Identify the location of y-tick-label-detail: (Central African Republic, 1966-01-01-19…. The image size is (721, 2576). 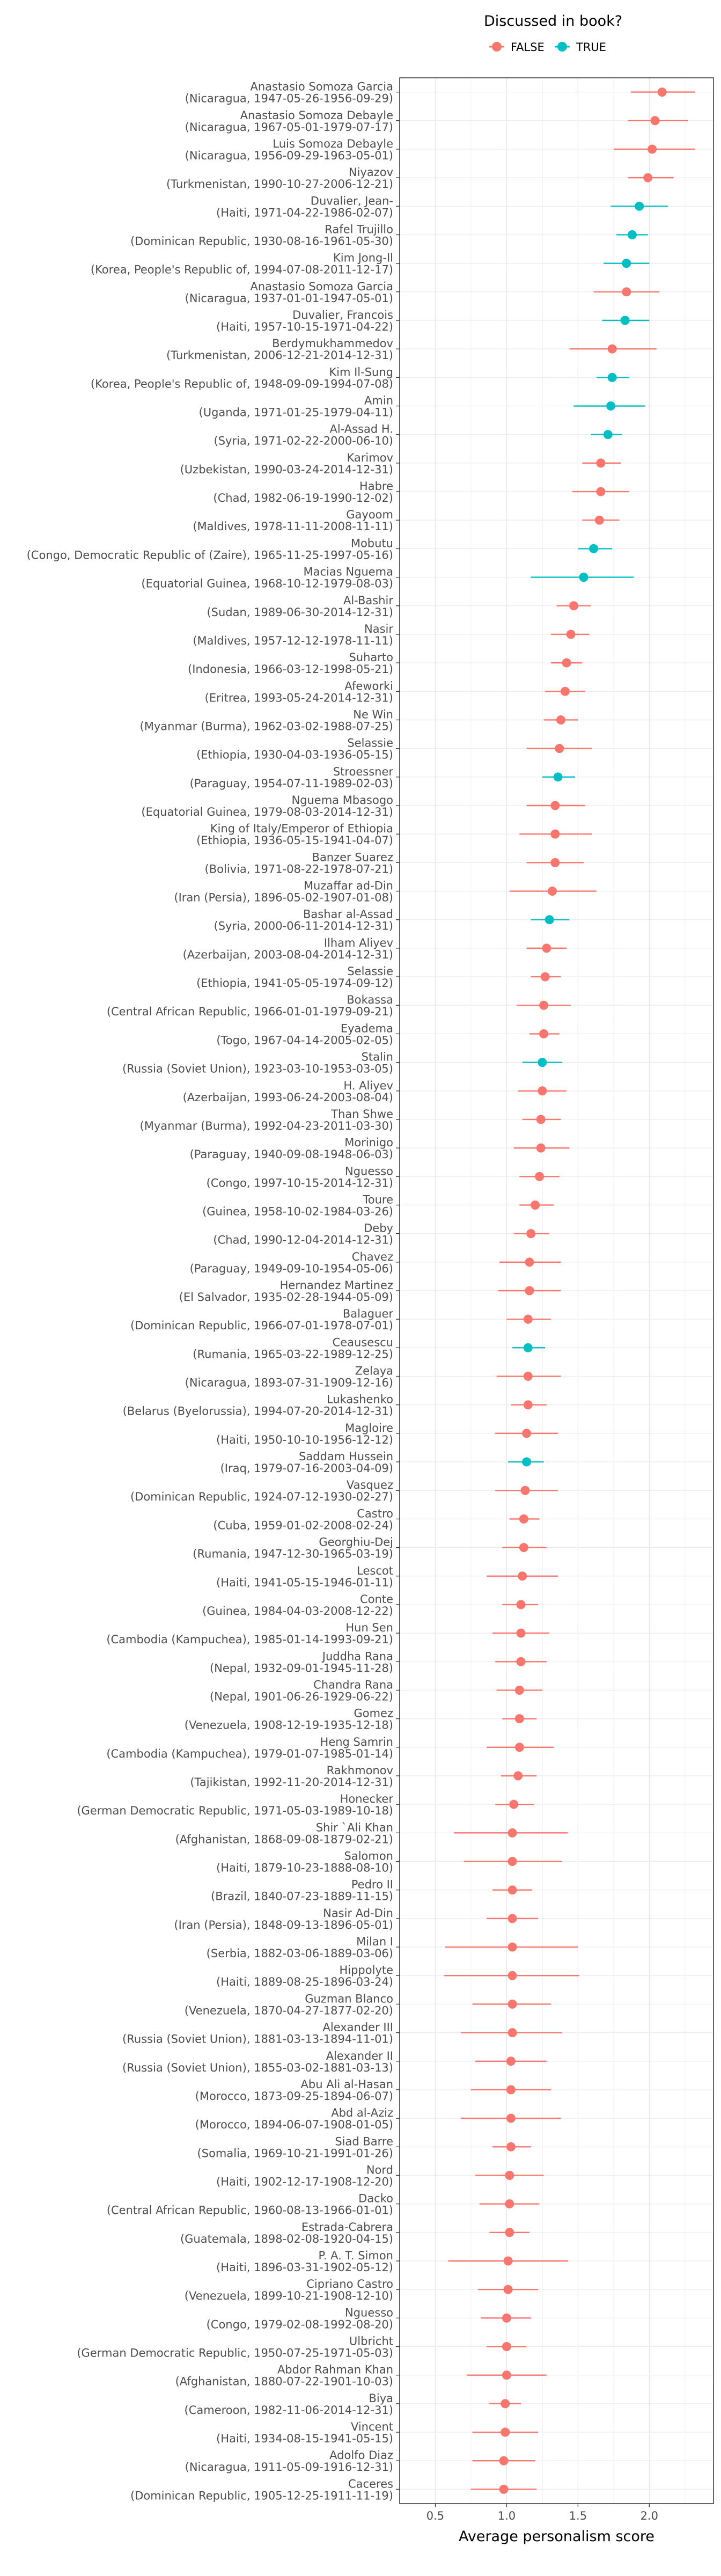
(250, 1011).